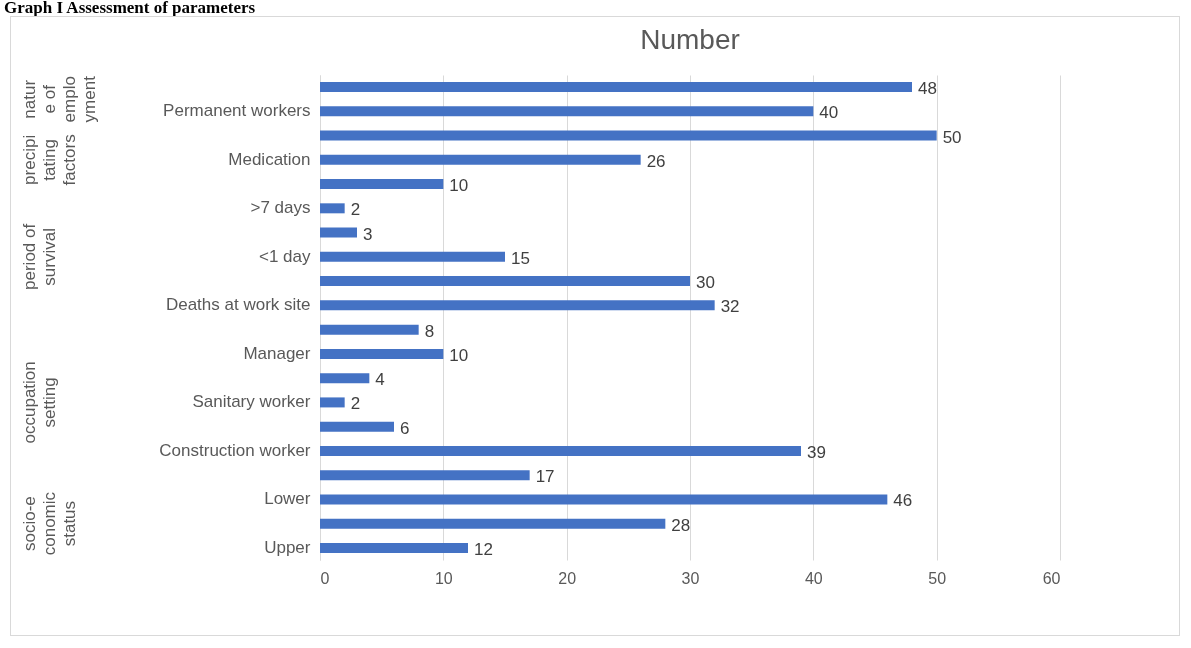 The width and height of the screenshot is (1191, 648). I want to click on y-tick-label: Deaths at work site, so click(238, 305).